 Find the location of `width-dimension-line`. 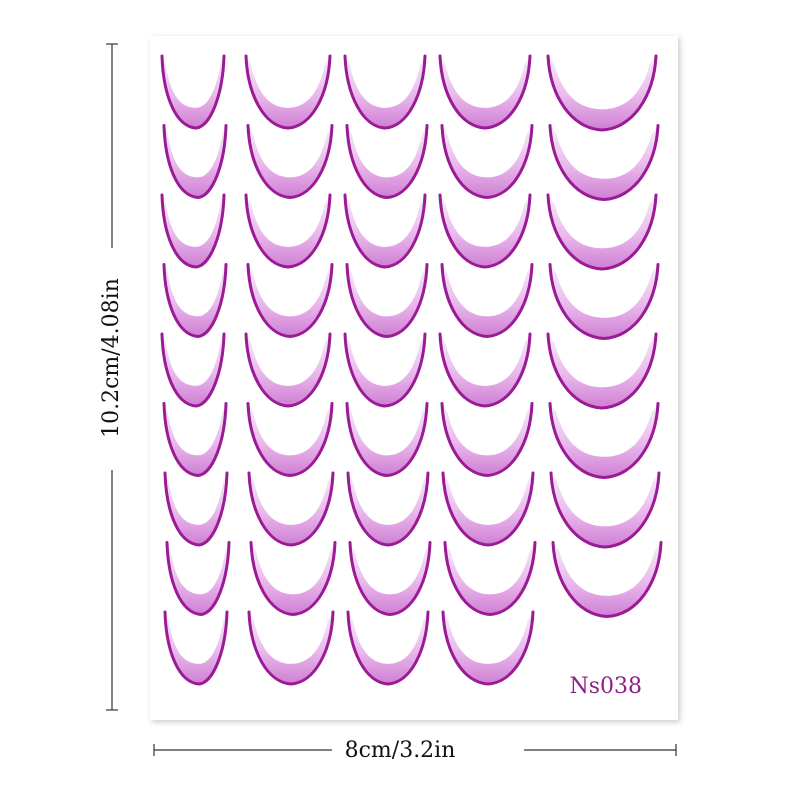

width-dimension-line is located at coordinates (415, 750).